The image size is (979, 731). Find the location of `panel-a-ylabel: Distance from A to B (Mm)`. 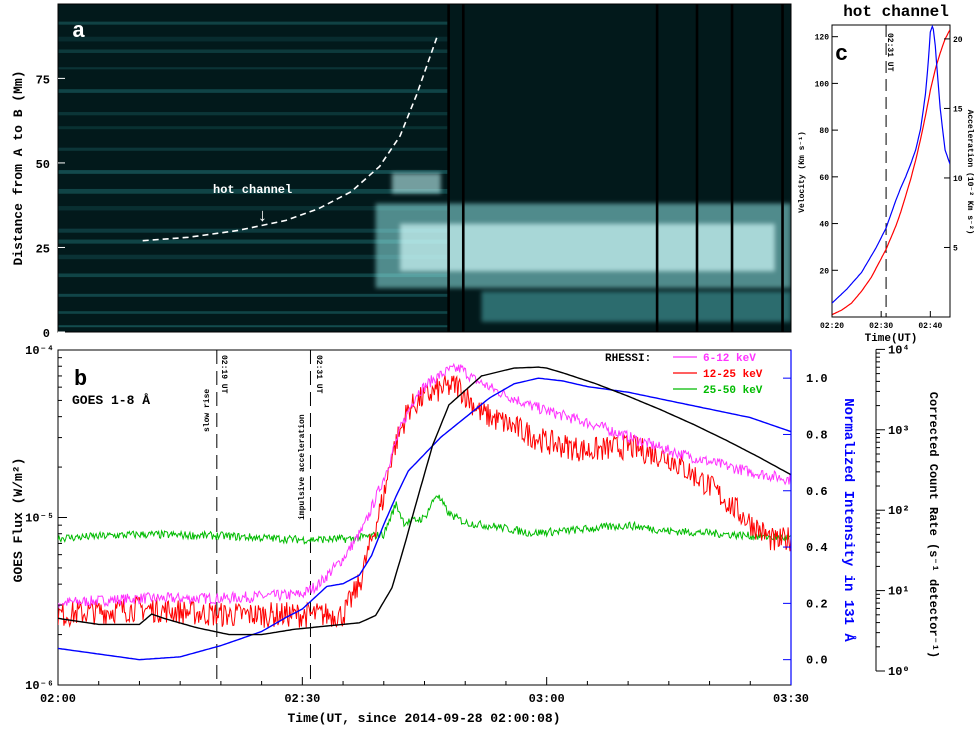

panel-a-ylabel: Distance from A to B (Mm) is located at coordinates (18, 167).